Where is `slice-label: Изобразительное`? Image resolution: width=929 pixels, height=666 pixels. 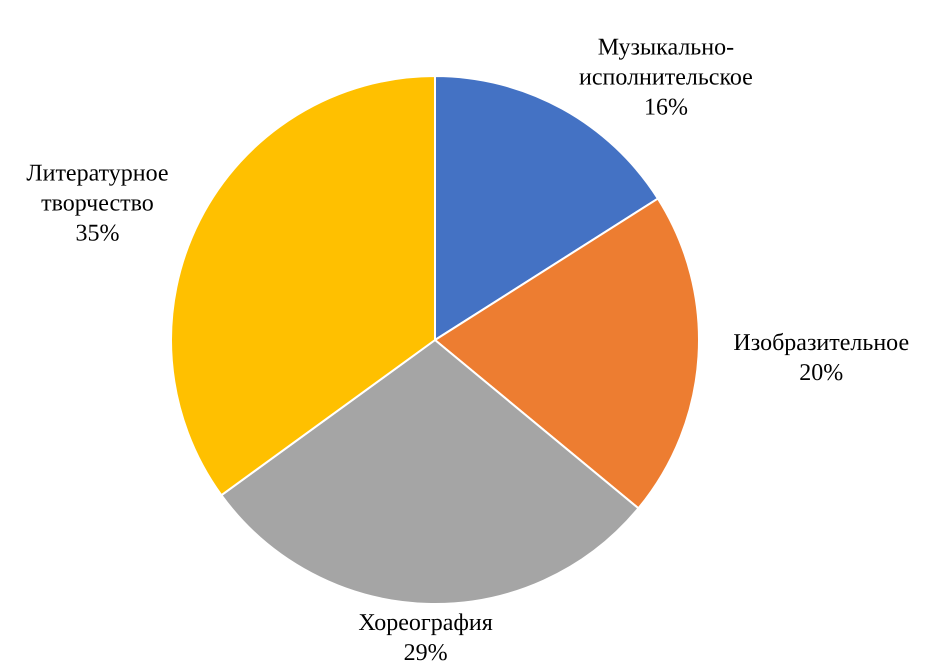 slice-label: Изобразительное is located at coordinates (821, 343).